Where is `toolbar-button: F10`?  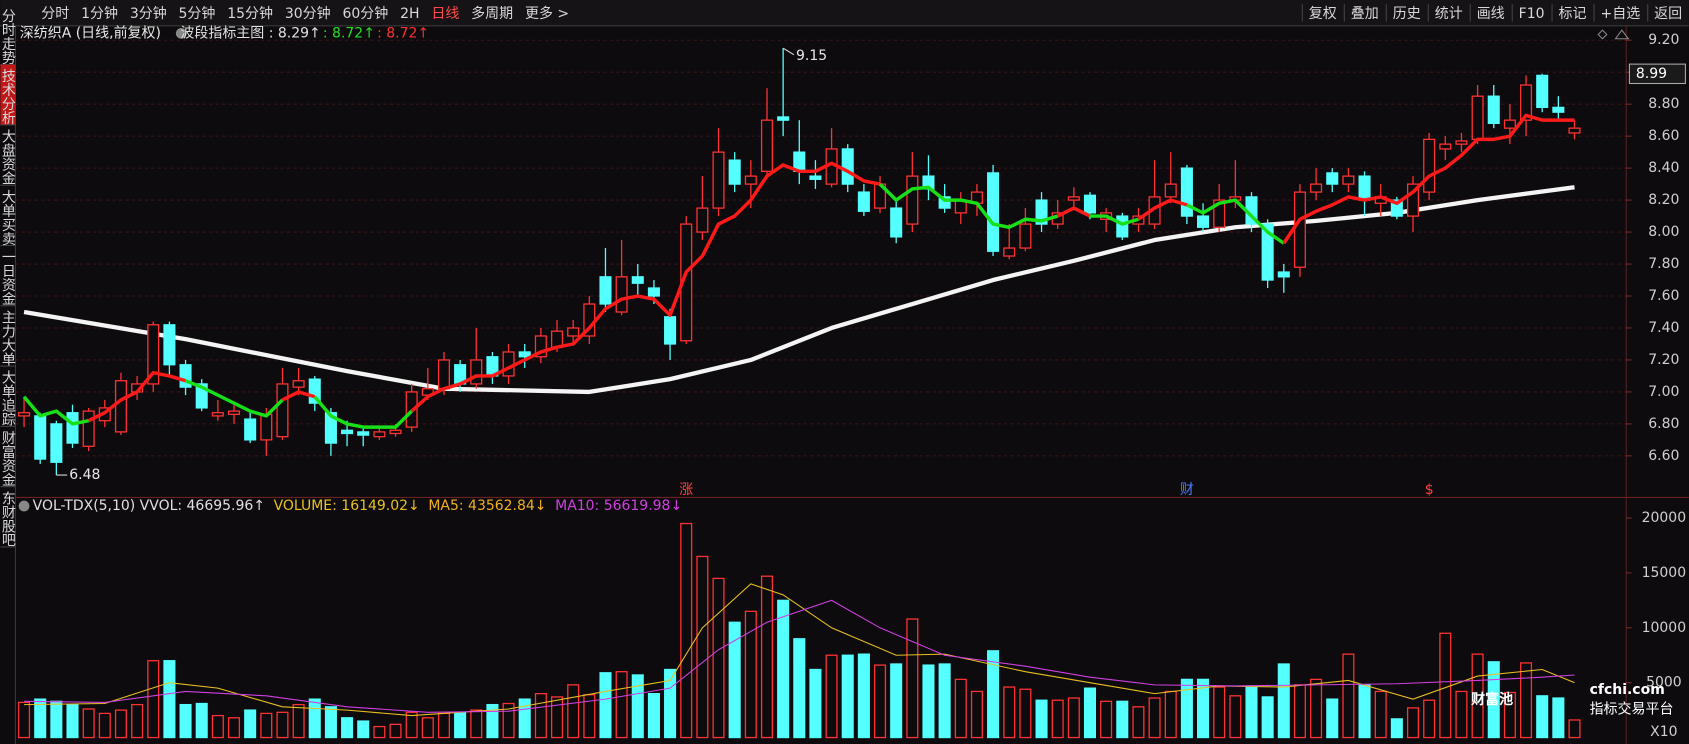 toolbar-button: F10 is located at coordinates (1532, 14).